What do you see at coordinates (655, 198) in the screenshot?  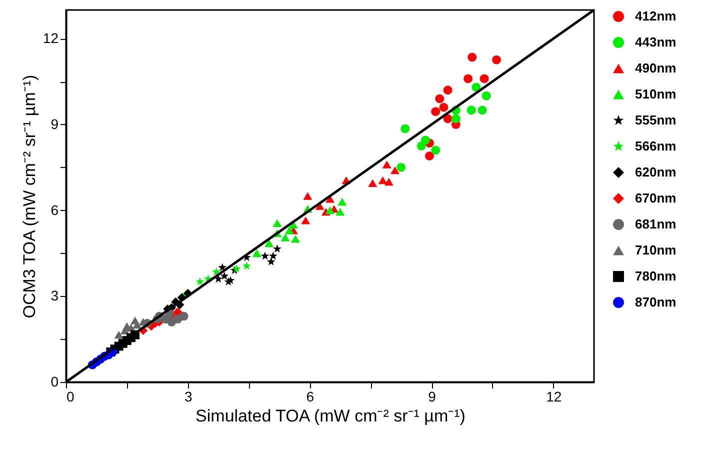 I see `legend-label: 670nm` at bounding box center [655, 198].